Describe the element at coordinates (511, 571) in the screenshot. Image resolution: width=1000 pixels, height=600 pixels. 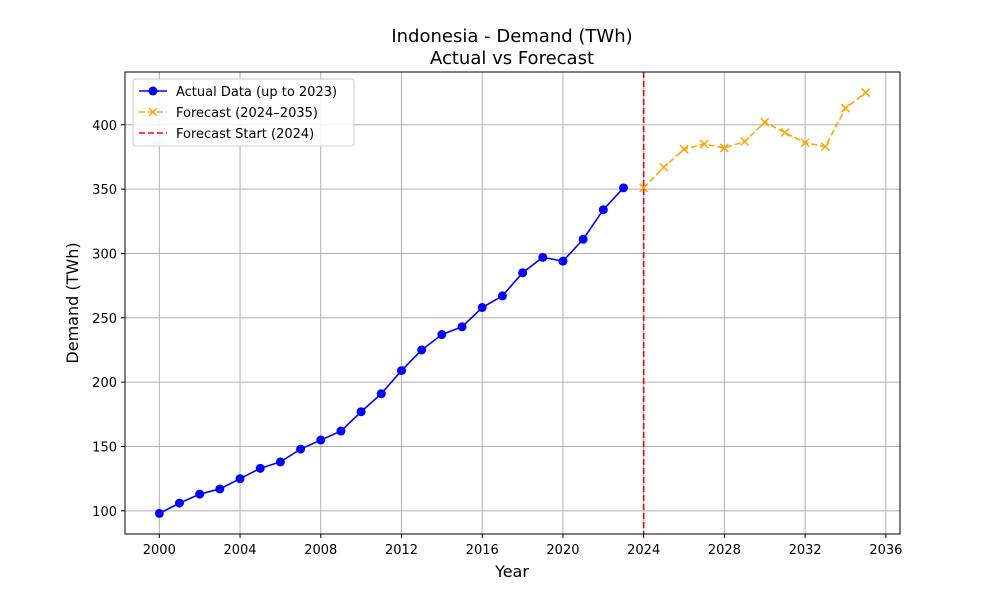
I see `x-axis-label: Year` at that location.